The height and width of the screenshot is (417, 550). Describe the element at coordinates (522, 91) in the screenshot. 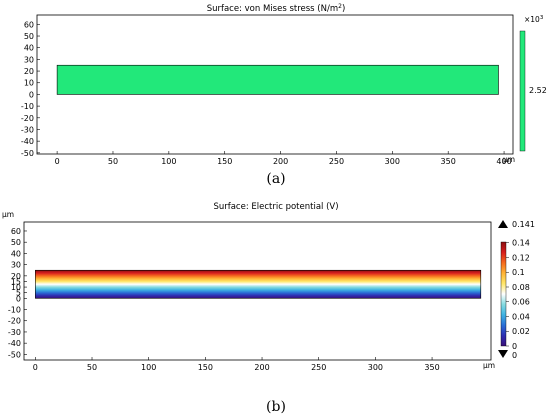

I see `panel-a-colorbar` at that location.